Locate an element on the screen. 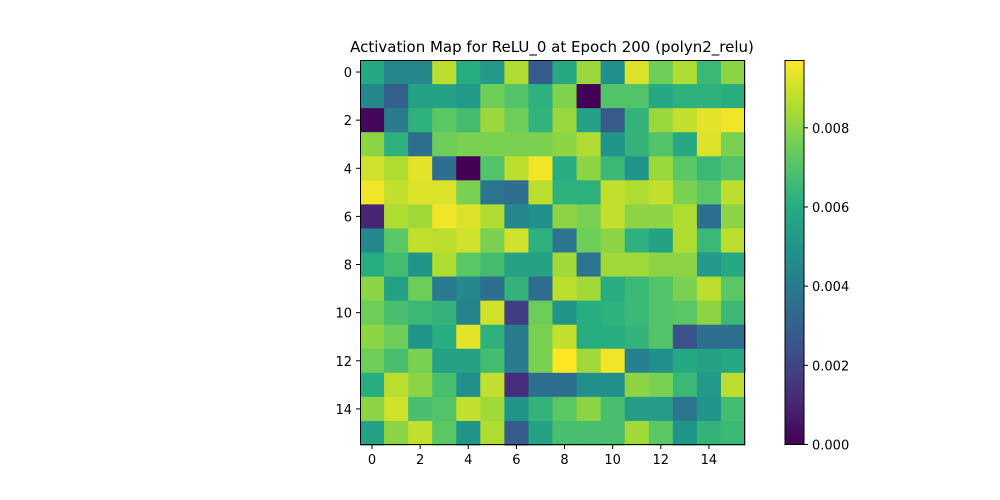  y-tick-label: 0 is located at coordinates (348, 73).